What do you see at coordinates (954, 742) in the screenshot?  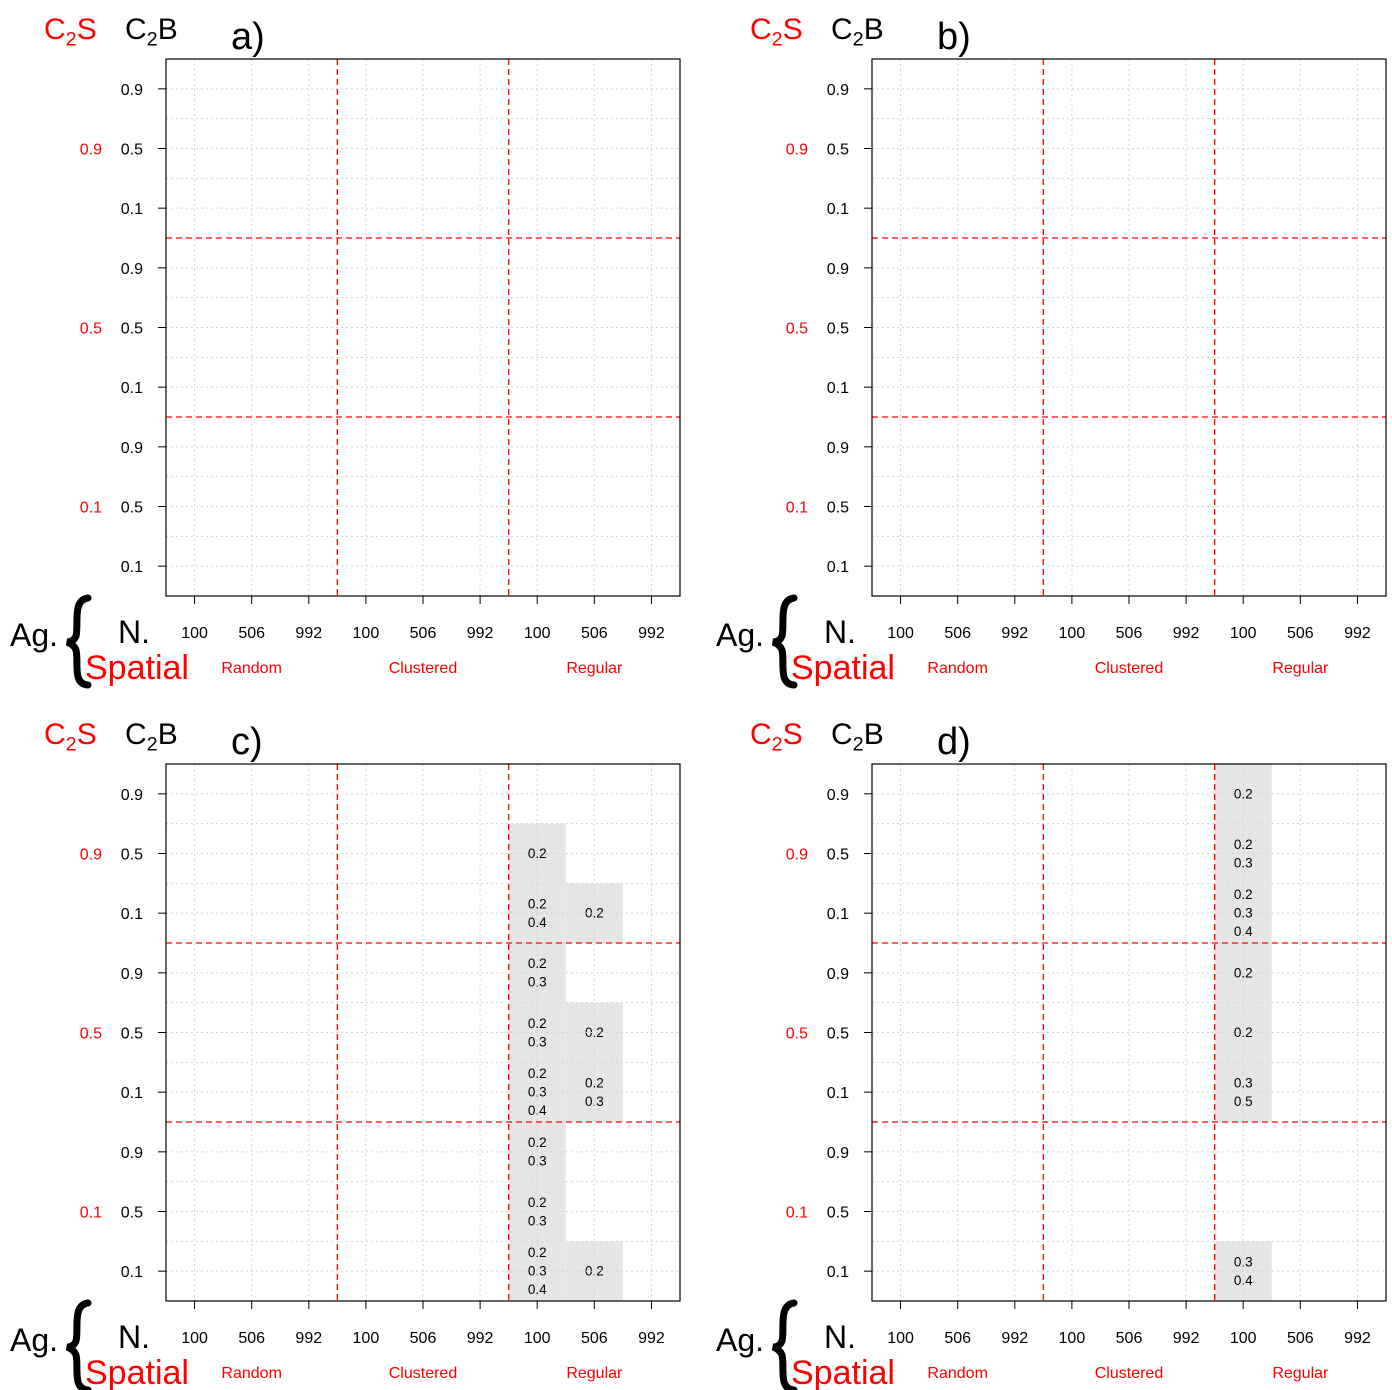 I see `panel-label: d)` at bounding box center [954, 742].